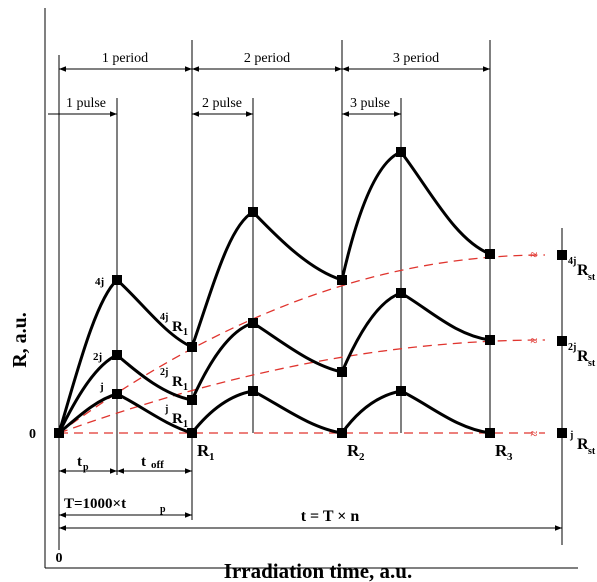  What do you see at coordinates (95, 504) in the screenshot?
I see `svg-text: T=1000×t` at bounding box center [95, 504].